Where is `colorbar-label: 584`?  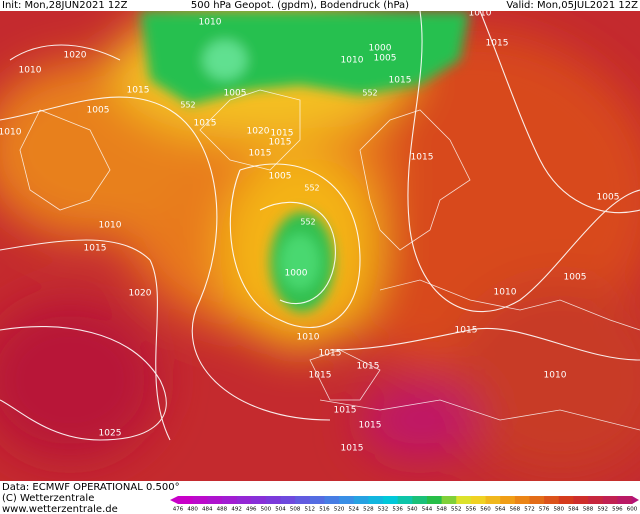
colorbar-label: 584 is located at coordinates (573, 510).